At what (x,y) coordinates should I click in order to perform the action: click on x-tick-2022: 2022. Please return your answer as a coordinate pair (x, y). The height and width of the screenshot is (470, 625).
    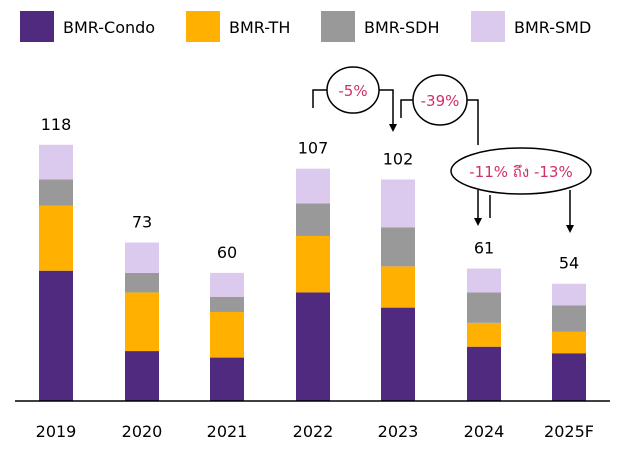
    Looking at the image, I should click on (313, 431).